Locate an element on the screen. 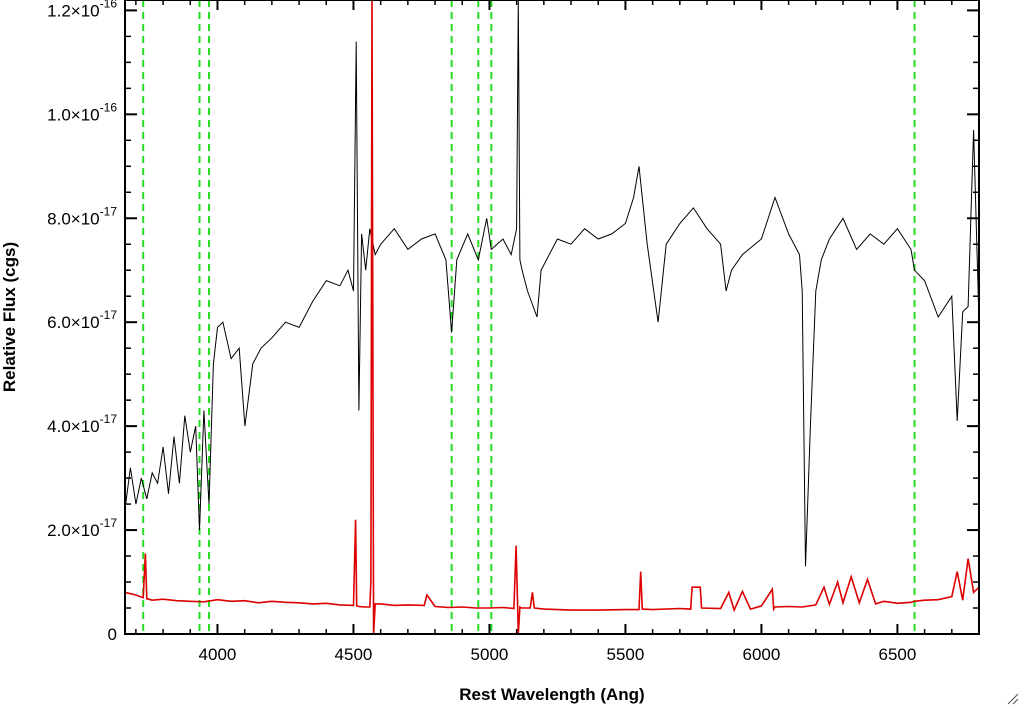 The image size is (1020, 706). y-tick-label: 4.0×10⁻¹⁷ is located at coordinates (82, 424).